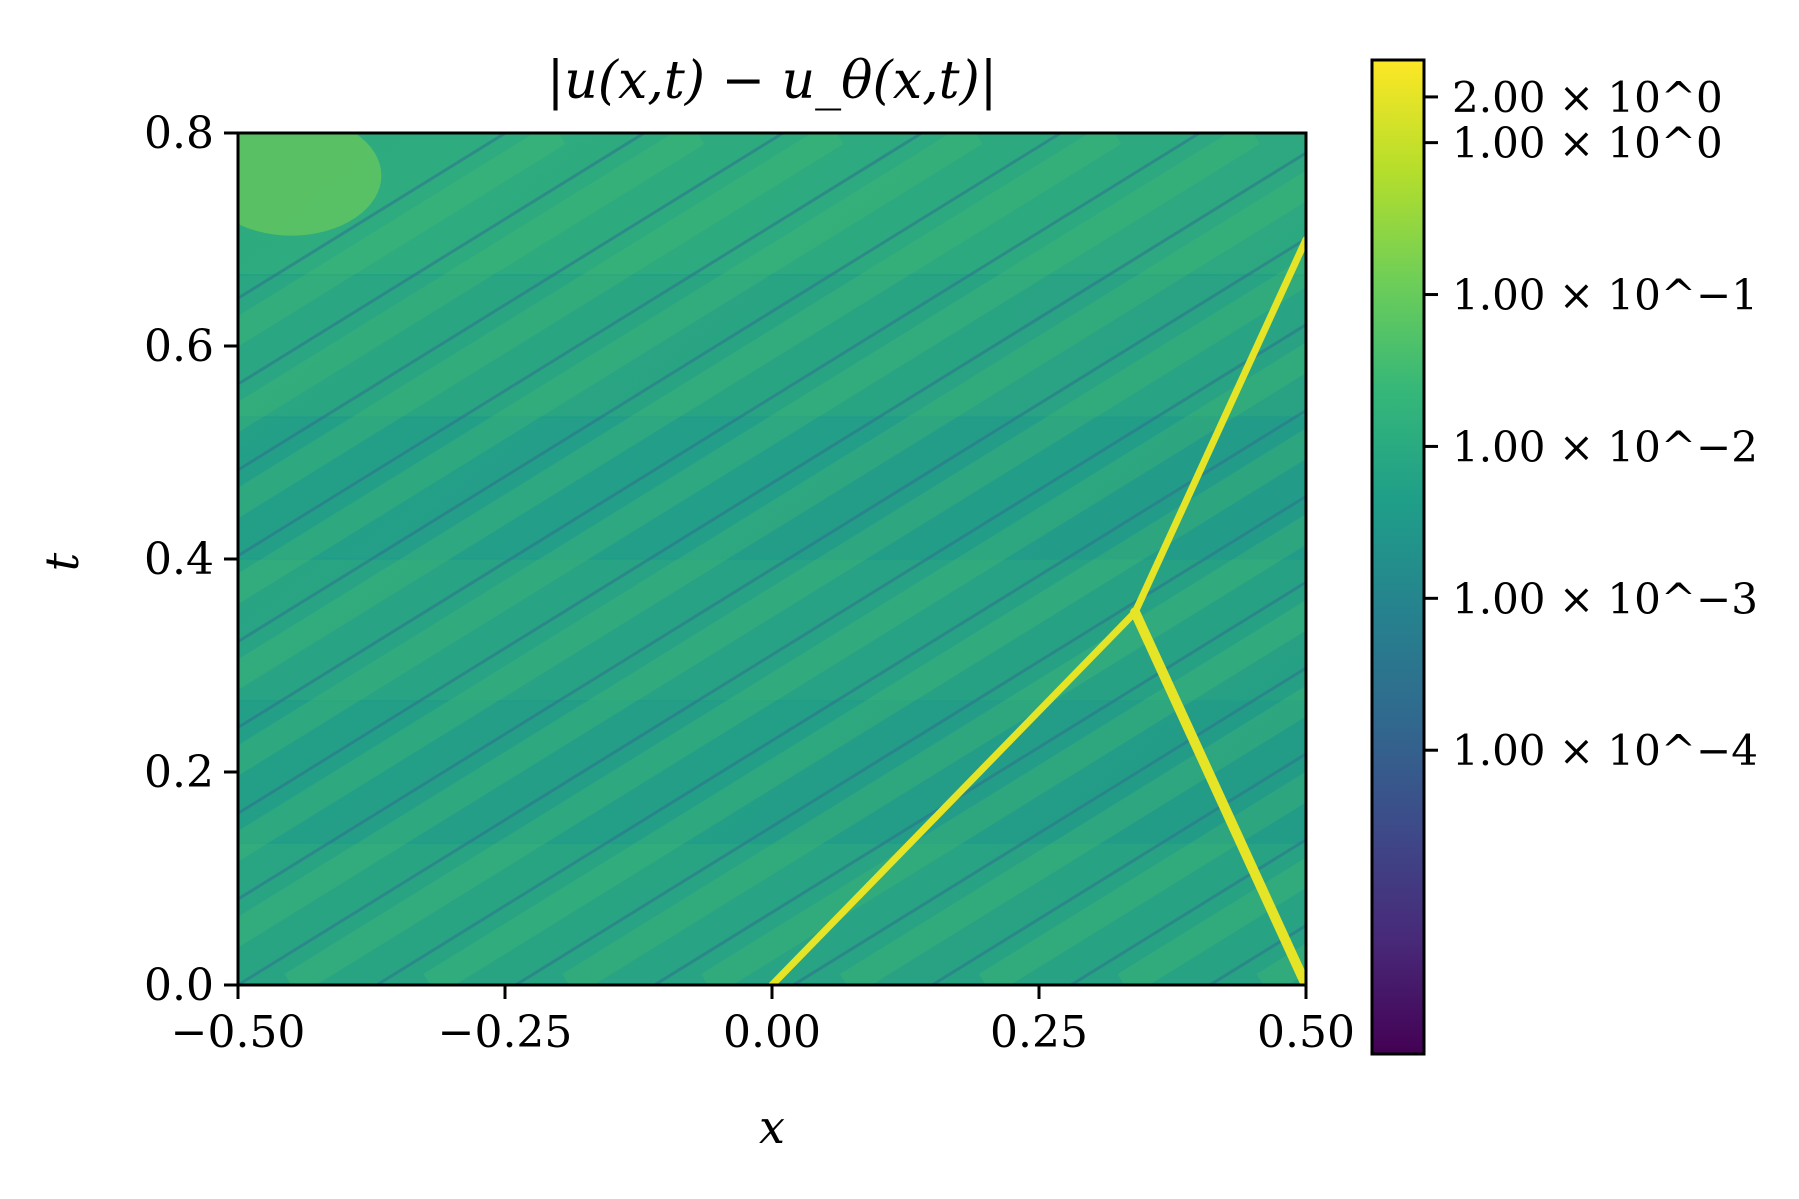 The image size is (1799, 1199). Describe the element at coordinates (1605, 750) in the screenshot. I see `colorbar-tick-label: 1.00 × 10^−4` at that location.